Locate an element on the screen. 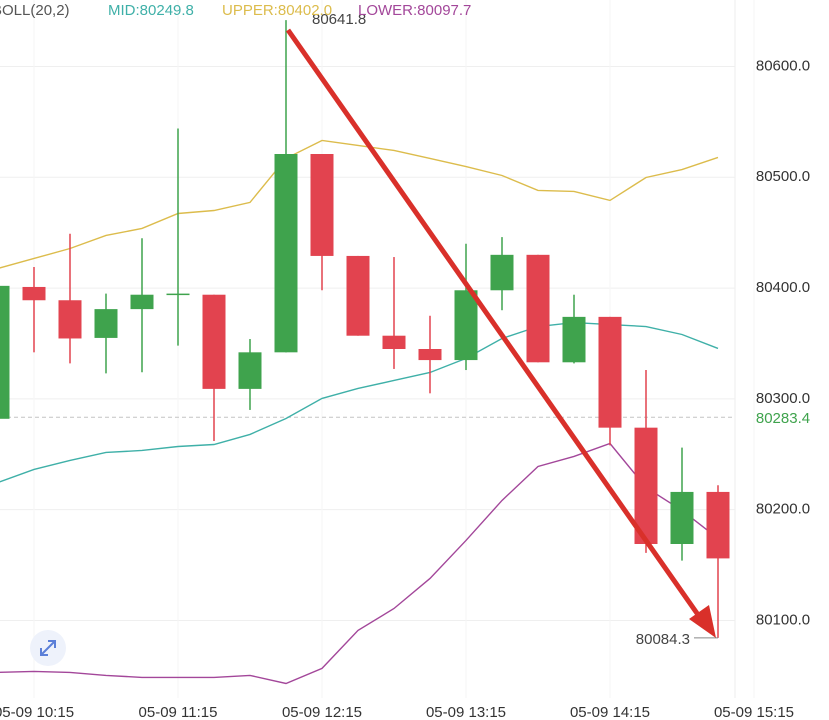  y-tick-label: 80300.0 is located at coordinates (783, 398).